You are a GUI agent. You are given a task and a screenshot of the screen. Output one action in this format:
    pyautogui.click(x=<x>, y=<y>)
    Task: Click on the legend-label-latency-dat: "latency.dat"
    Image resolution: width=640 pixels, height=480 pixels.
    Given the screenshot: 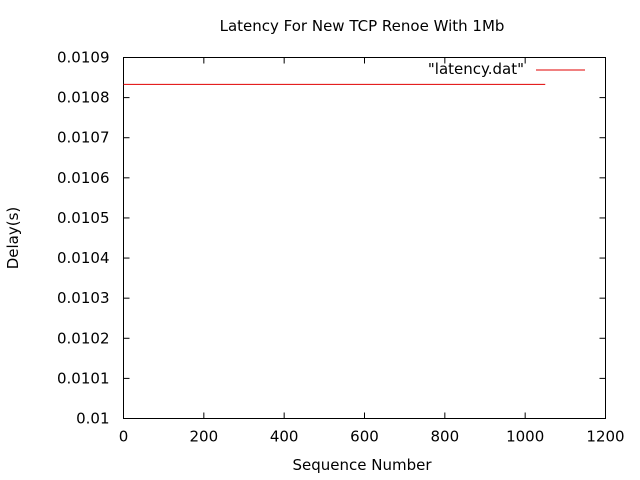 What is the action you would take?
    pyautogui.click(x=476, y=69)
    